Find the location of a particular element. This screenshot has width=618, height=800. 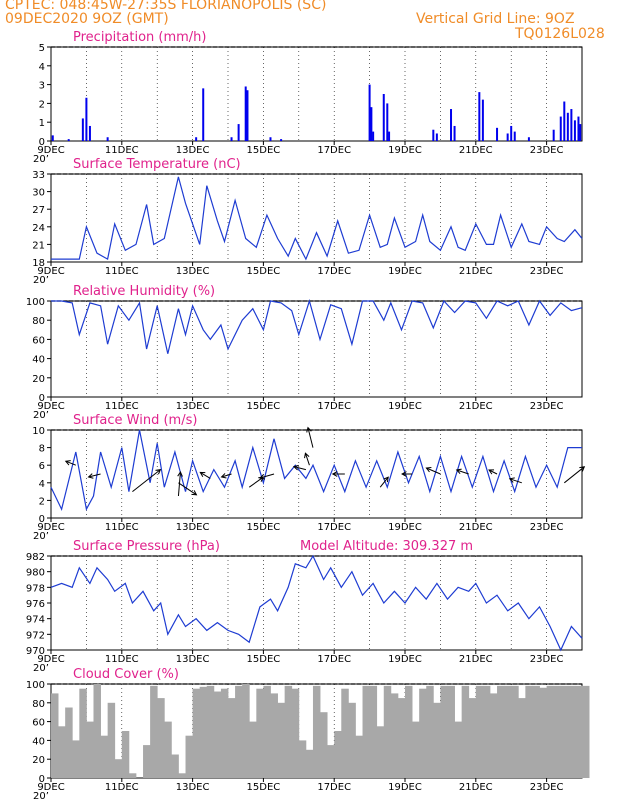

series-line-temp is located at coordinates (317, 218).